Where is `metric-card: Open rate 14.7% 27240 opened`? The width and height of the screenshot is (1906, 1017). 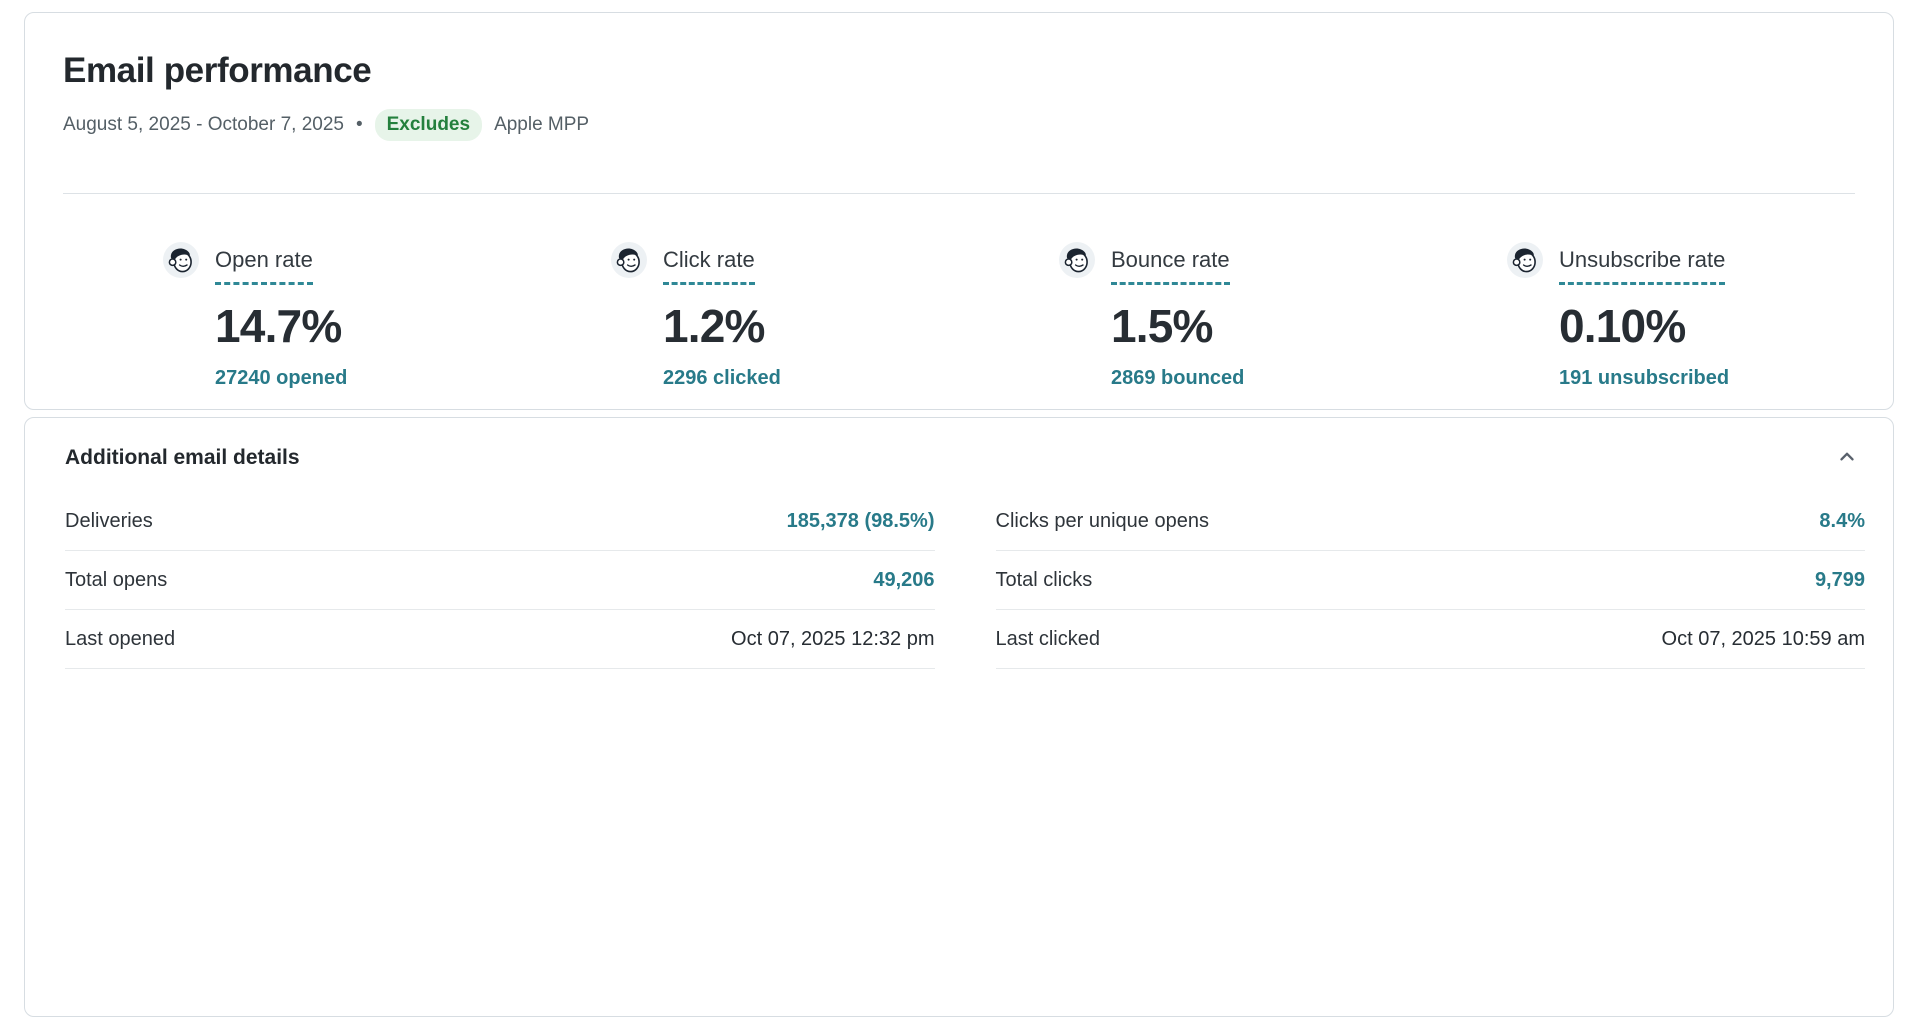
metric-card: Open rate 14.7% 27240 opened is located at coordinates (287, 316).